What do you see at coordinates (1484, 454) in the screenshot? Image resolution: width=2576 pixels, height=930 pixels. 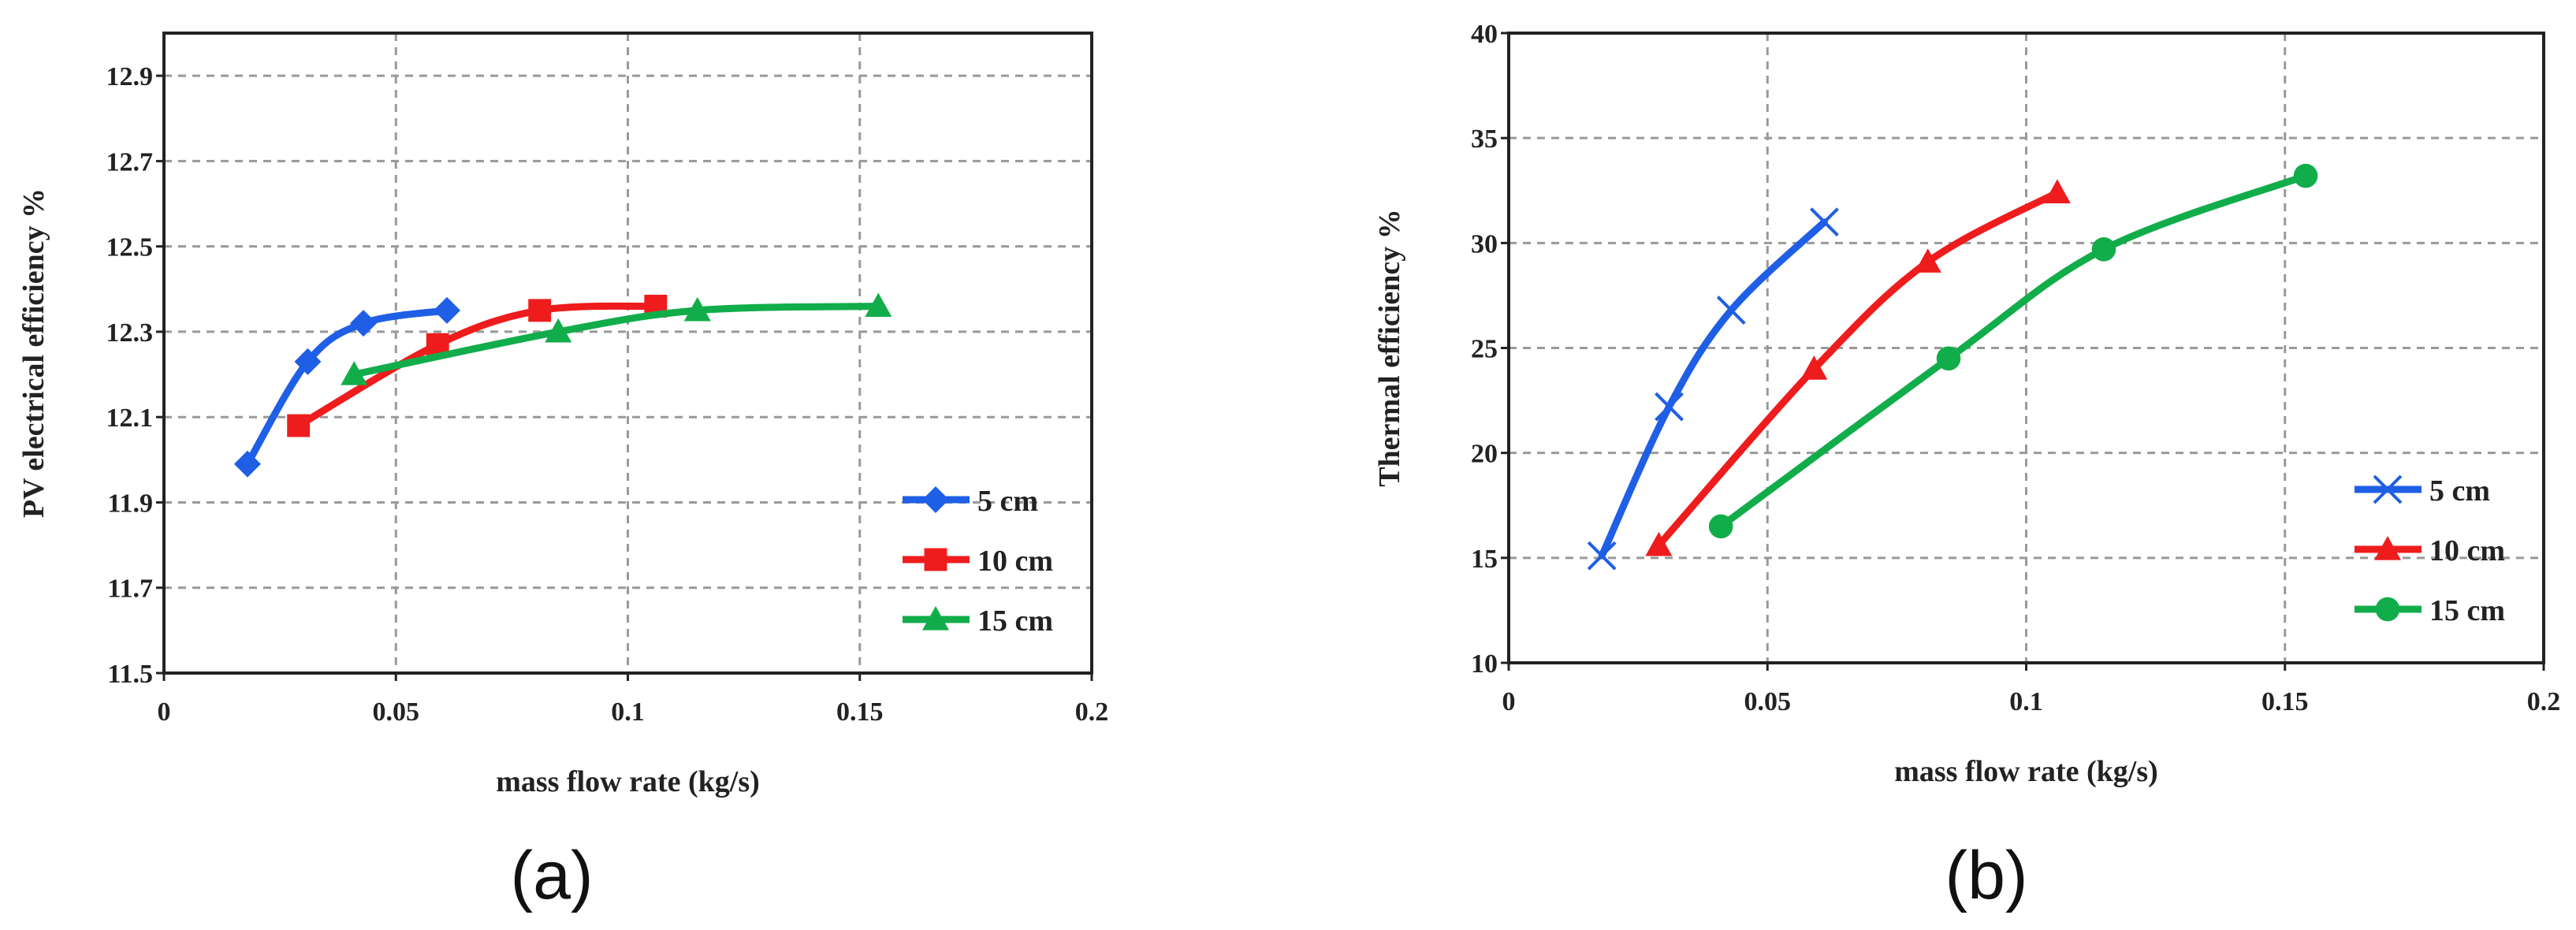 I see `y-tick-label: 20` at bounding box center [1484, 454].